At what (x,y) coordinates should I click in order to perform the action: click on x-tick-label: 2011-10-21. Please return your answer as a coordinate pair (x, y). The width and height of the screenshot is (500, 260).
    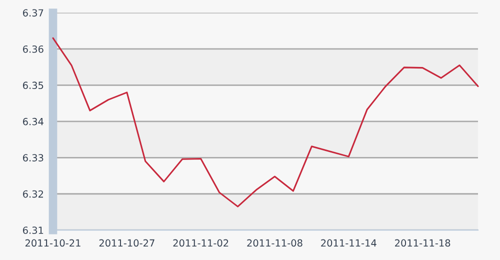
    Looking at the image, I should click on (52, 243).